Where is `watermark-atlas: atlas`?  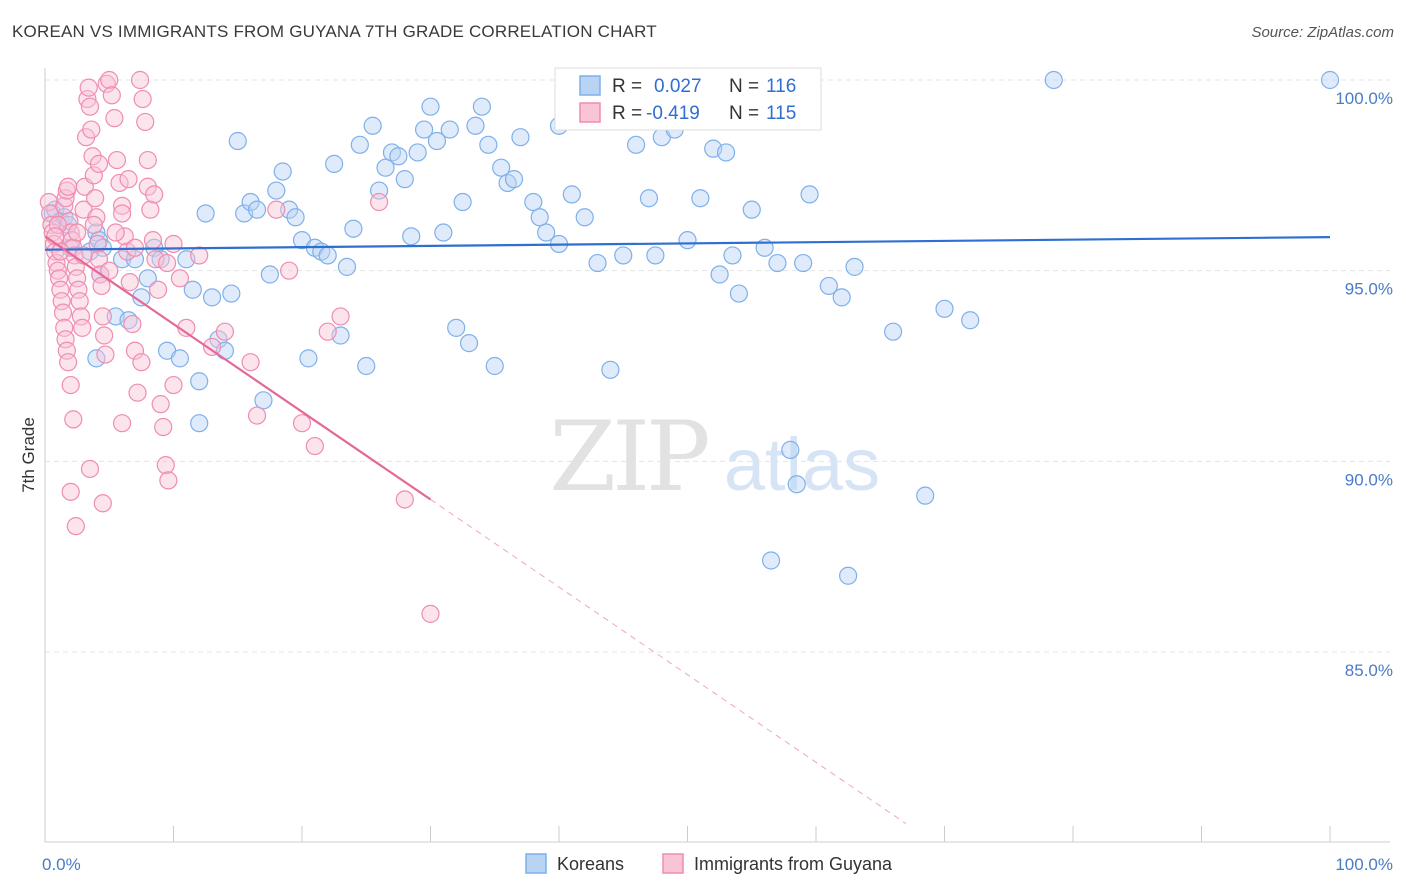 watermark-atlas: atlas is located at coordinates (802, 464).